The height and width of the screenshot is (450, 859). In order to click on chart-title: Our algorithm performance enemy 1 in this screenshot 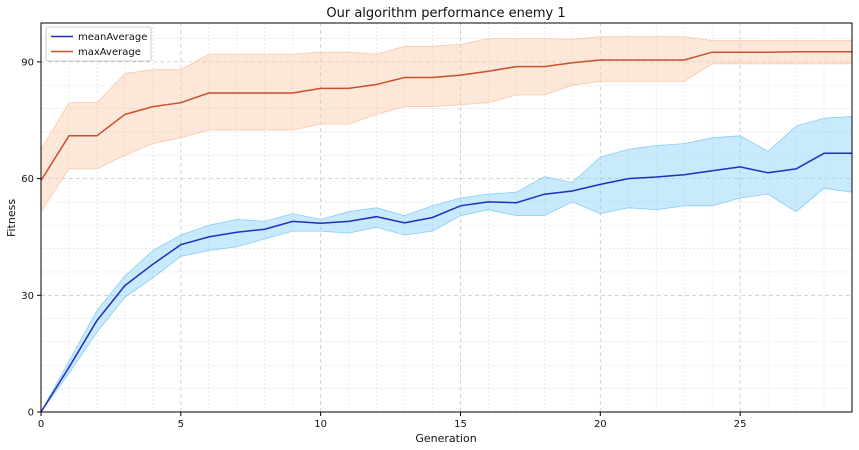, I will do `click(445, 13)`.